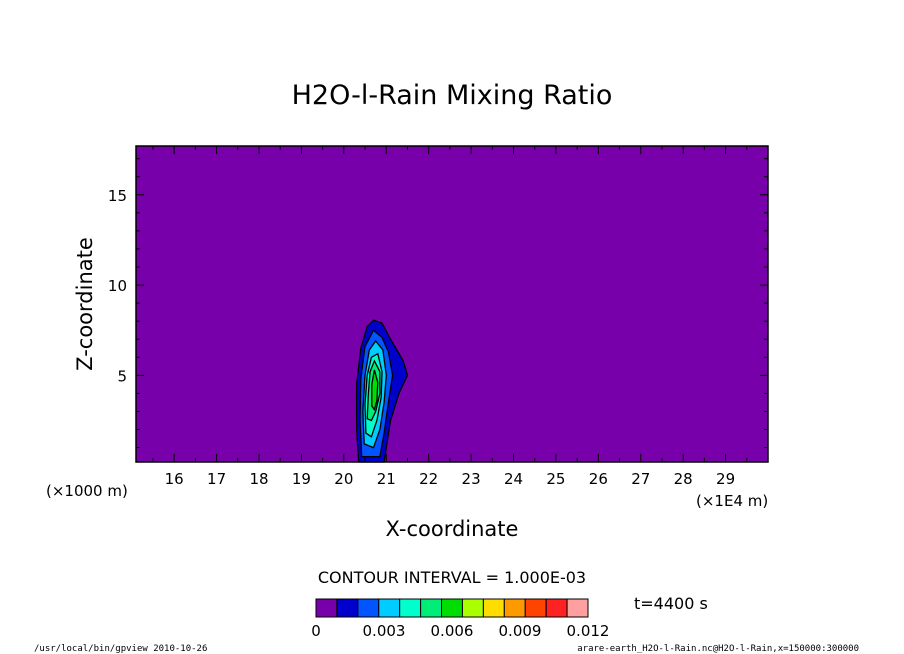 The height and width of the screenshot is (654, 904). What do you see at coordinates (122, 376) in the screenshot?
I see `y-tick-label: 5` at bounding box center [122, 376].